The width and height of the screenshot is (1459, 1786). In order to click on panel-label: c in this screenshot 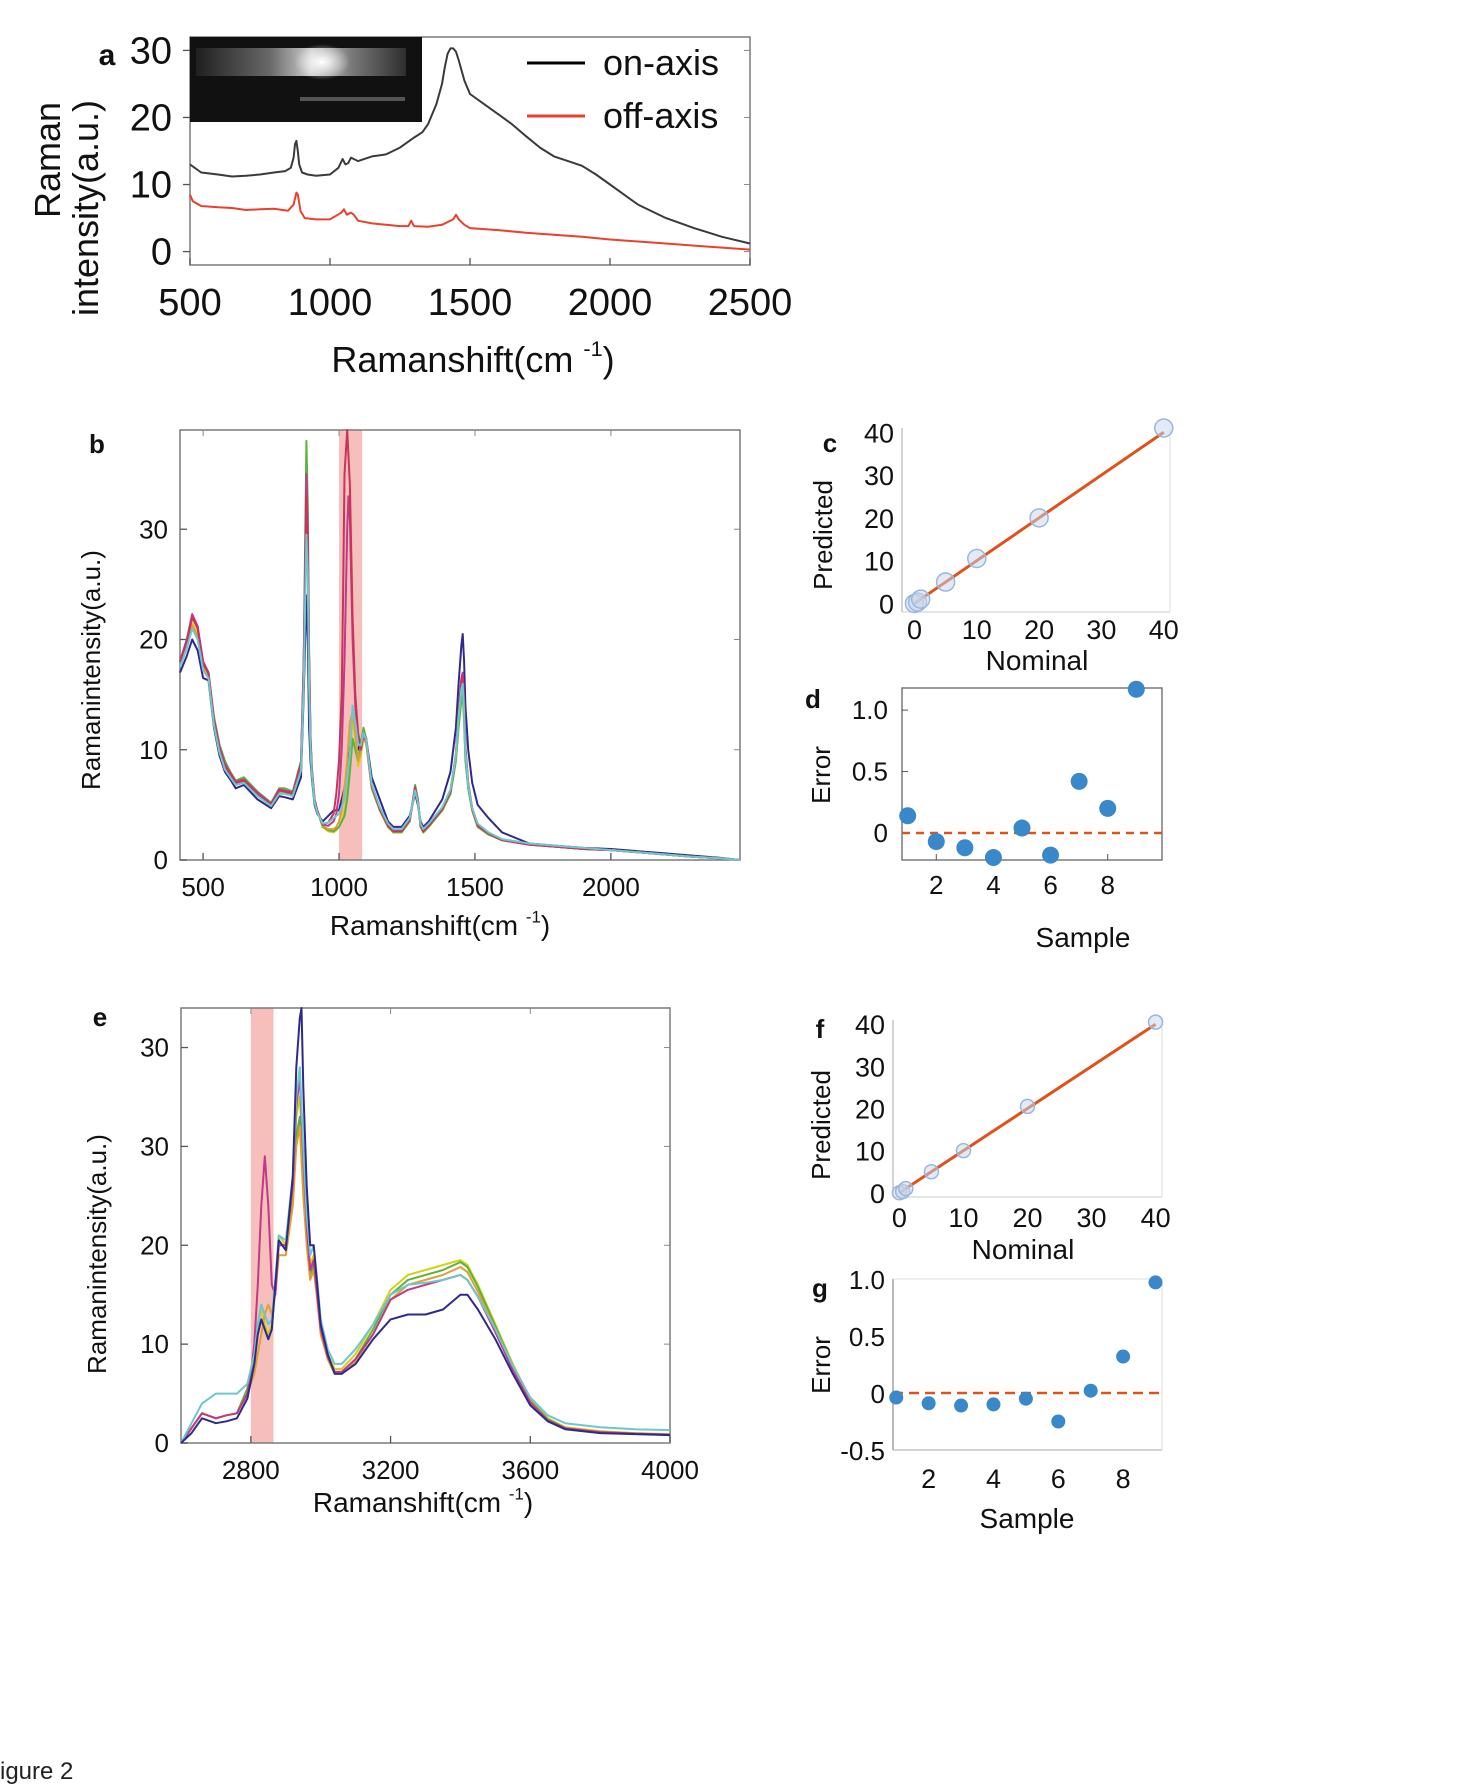, I will do `click(830, 443)`.